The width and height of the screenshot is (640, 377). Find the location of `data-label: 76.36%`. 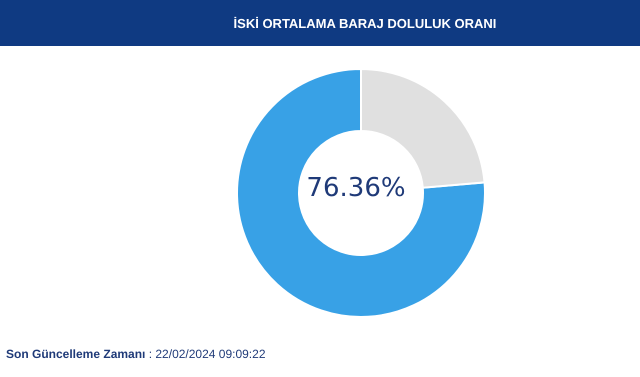

data-label: 76.36% is located at coordinates (356, 188).